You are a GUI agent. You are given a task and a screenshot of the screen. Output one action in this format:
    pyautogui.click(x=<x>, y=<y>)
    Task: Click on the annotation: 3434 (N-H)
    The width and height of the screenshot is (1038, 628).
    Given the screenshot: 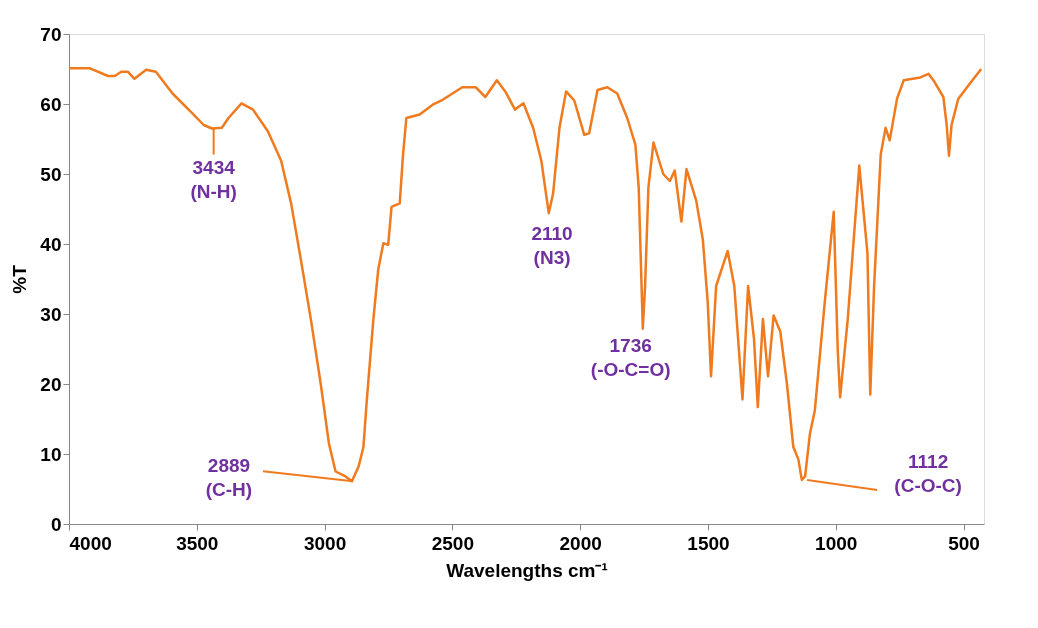 What is the action you would take?
    pyautogui.click(x=213, y=179)
    